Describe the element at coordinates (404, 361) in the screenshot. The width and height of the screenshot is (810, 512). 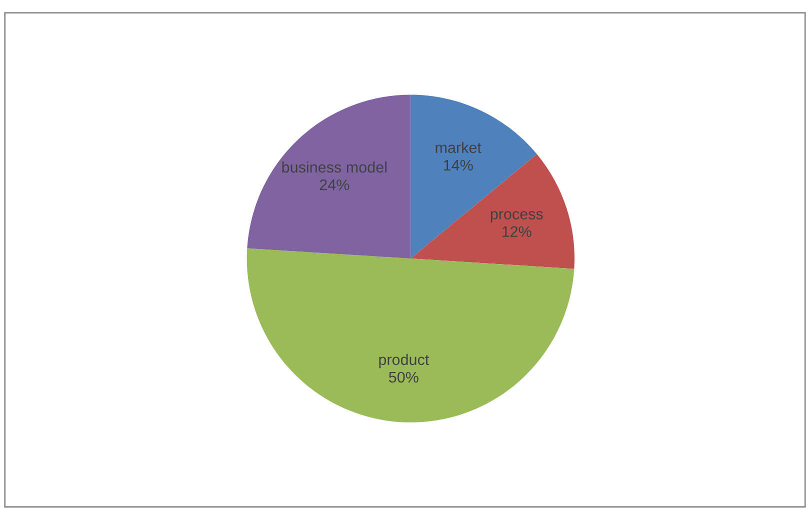
I see `slice-label: product` at that location.